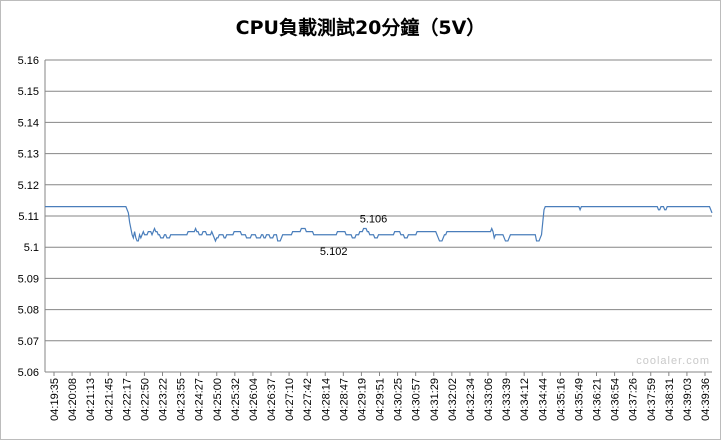 This screenshot has width=721, height=440. I want to click on x-tick-label: 04:39:36, so click(706, 399).